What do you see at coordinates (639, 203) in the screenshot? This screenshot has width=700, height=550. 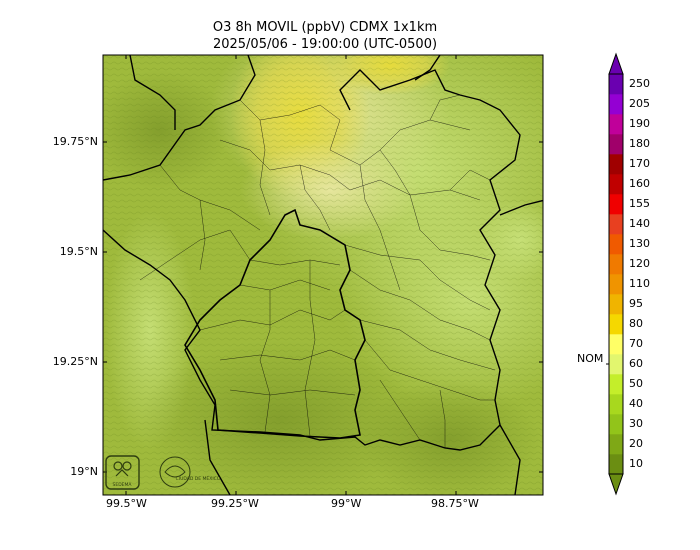 I see `colorbar-tick-label: 155` at bounding box center [639, 203].